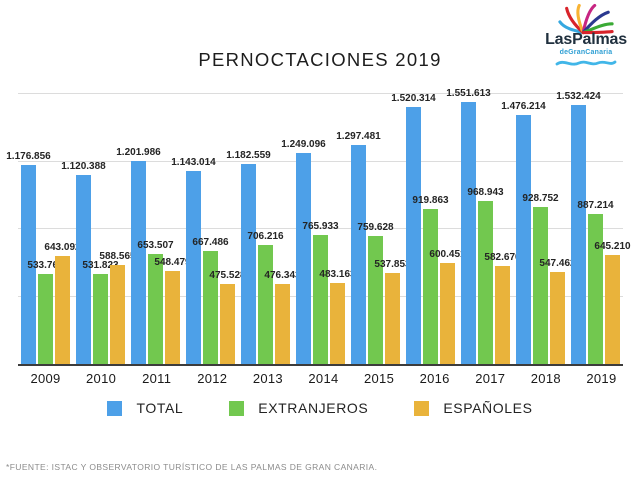 The height and width of the screenshot is (480, 640). I want to click on bar-value-label: 476.343, so click(282, 275).